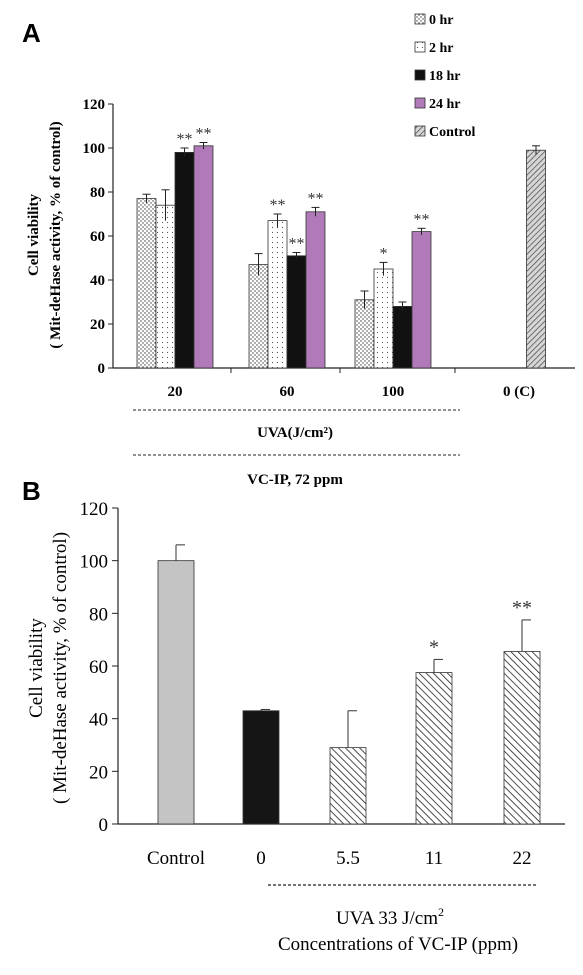 The width and height of the screenshot is (583, 975). What do you see at coordinates (60, 668) in the screenshot?
I see `panel-b-ylabel-2: ( Mit-deHase activity, % of control)` at bounding box center [60, 668].